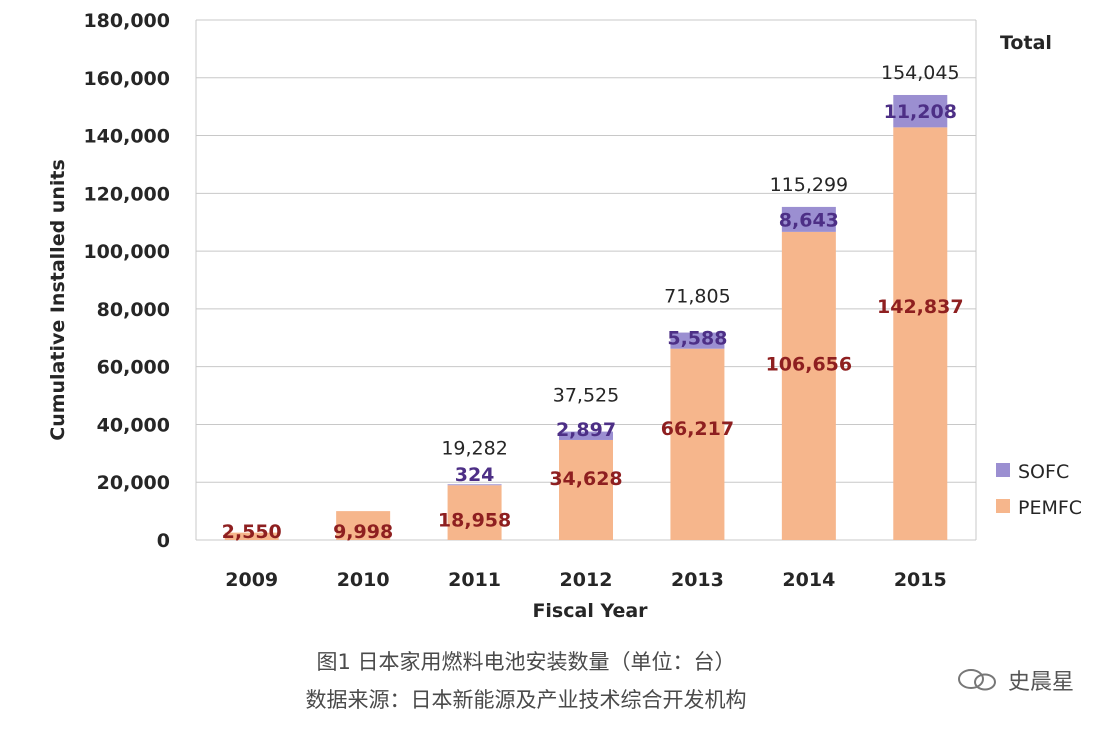 The image size is (1112, 730). I want to click on wechat-icon, so click(976, 680).